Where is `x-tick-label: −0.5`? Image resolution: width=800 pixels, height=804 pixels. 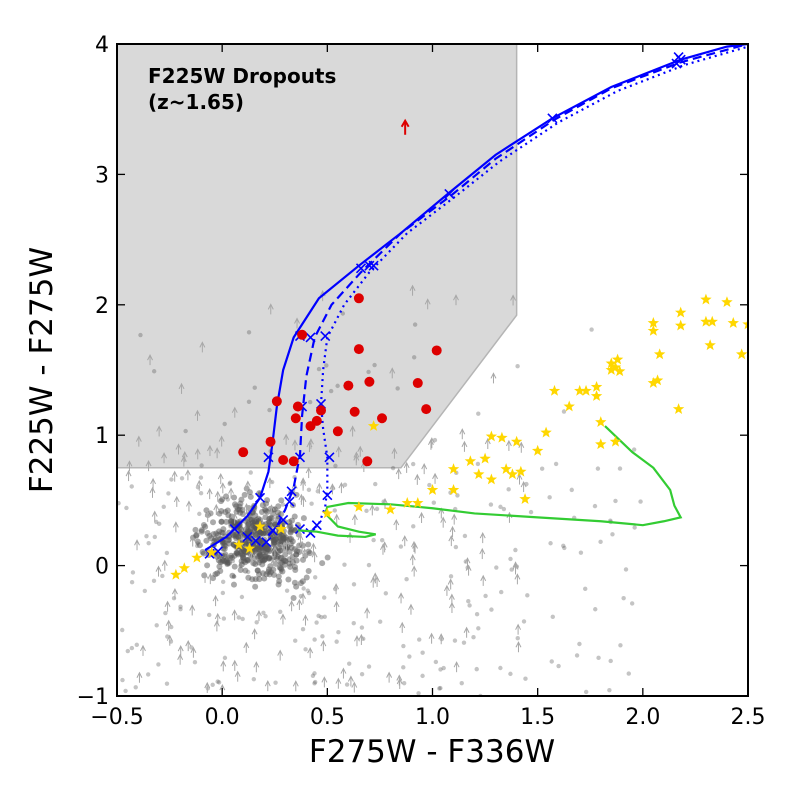
x-tick-label: −0.5 is located at coordinates (116, 717).